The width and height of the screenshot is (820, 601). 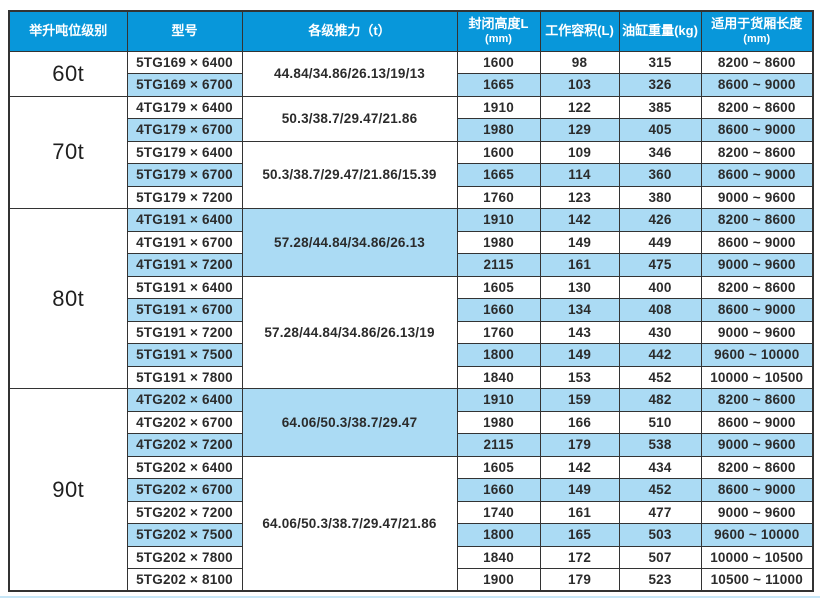 I want to click on cell-working-volume: 153, so click(x=579, y=377).